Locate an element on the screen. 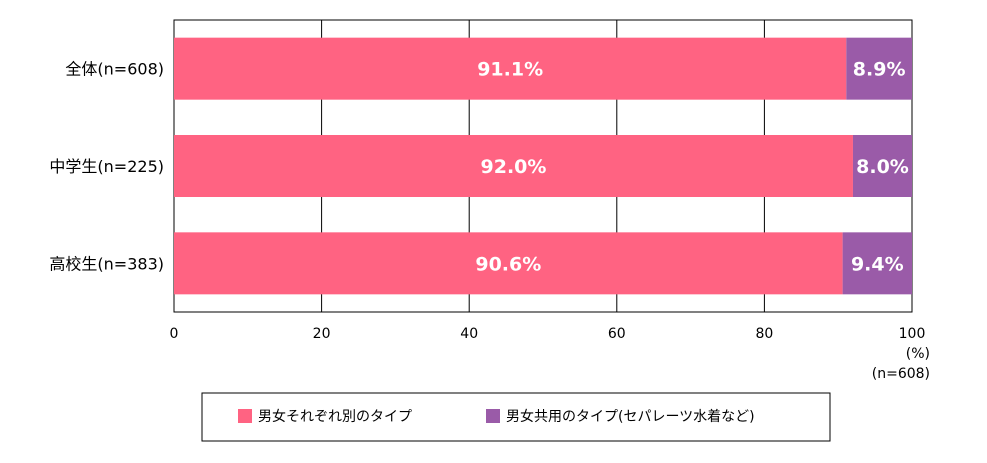  legend-swatch-separate is located at coordinates (245, 416).